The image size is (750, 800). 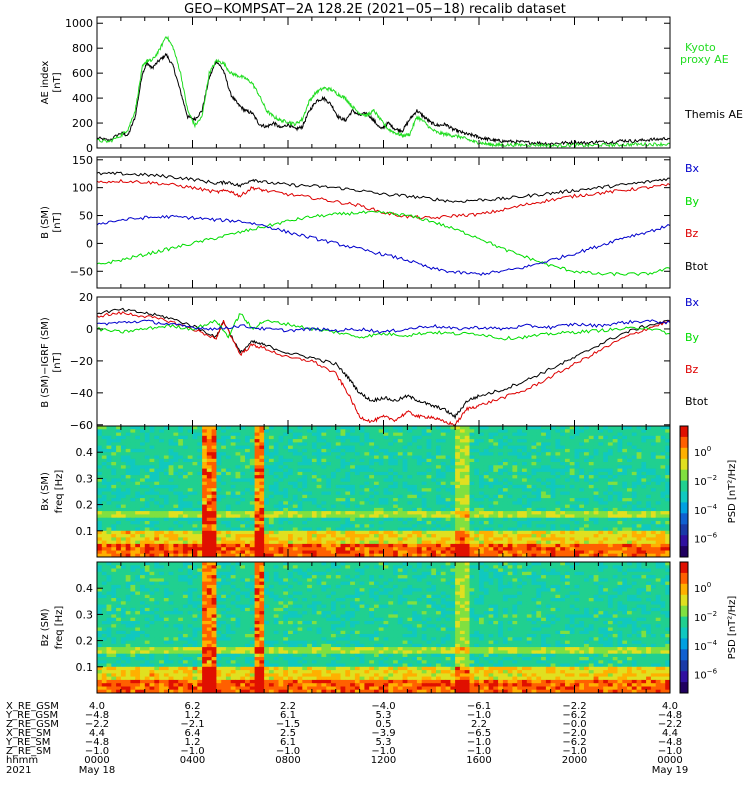 I want to click on legend-bx: Bx, so click(x=692, y=168).